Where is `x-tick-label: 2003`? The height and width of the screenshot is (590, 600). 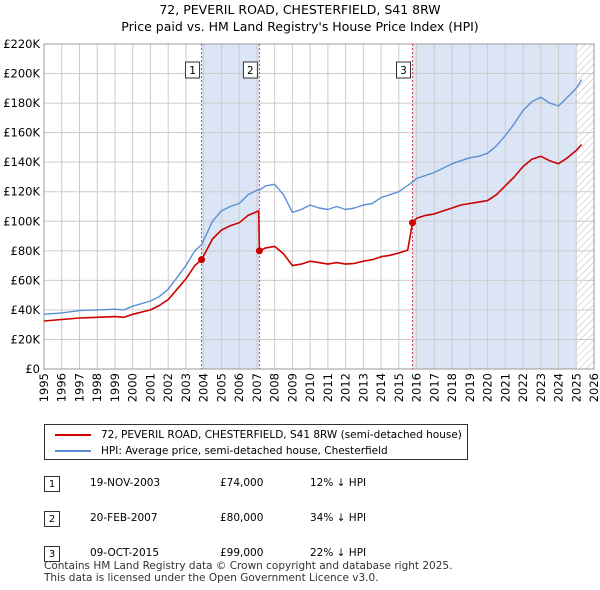 x-tick-label: 2003 is located at coordinates (186, 387).